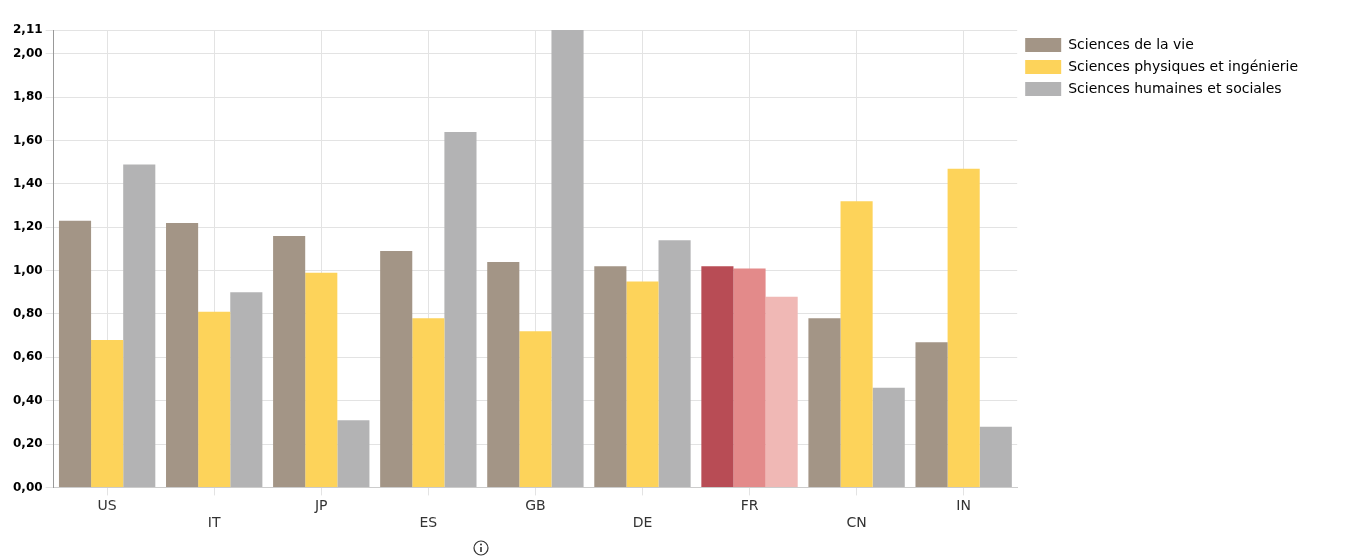  What do you see at coordinates (28, 52) in the screenshot?
I see `y-tick-label: 2,00` at bounding box center [28, 52].